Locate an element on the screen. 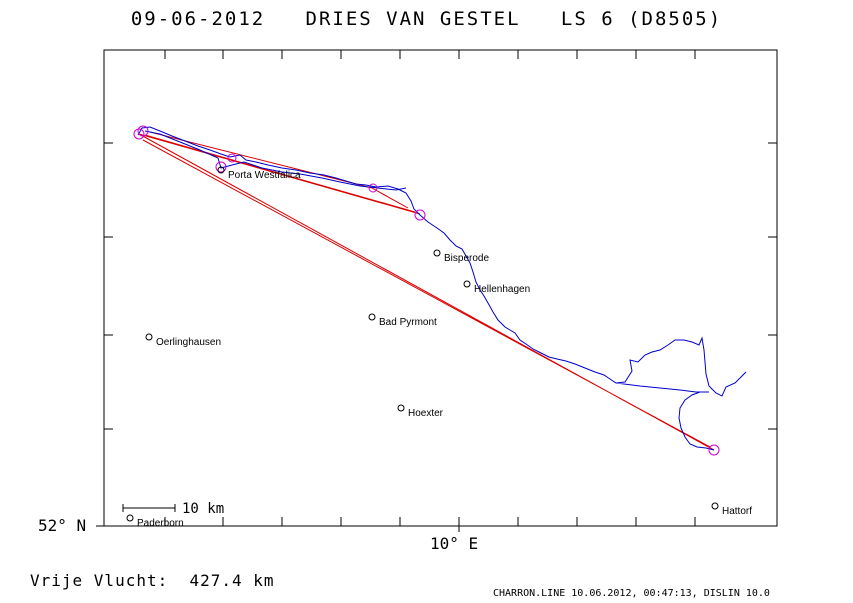  town-label-hattorf: Hattorf is located at coordinates (737, 511).